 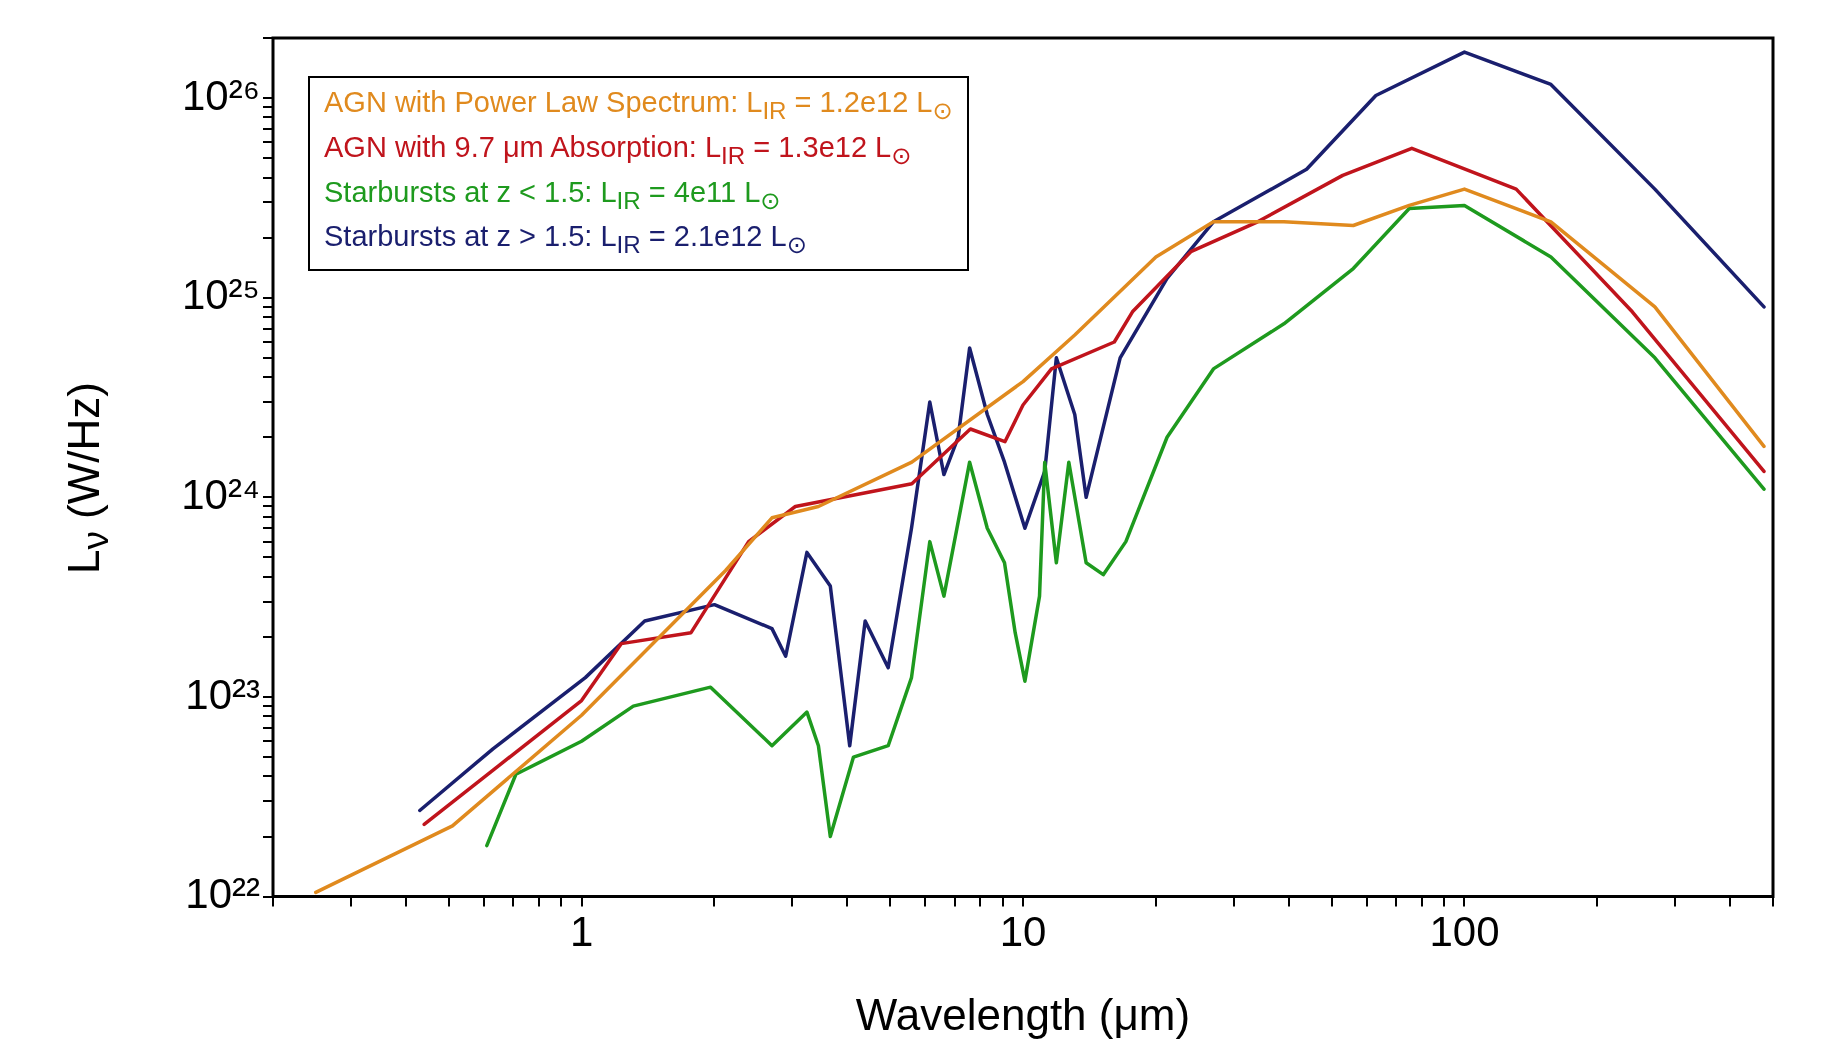 What do you see at coordinates (222, 694) in the screenshot?
I see `y-tick-label: 10²³` at bounding box center [222, 694].